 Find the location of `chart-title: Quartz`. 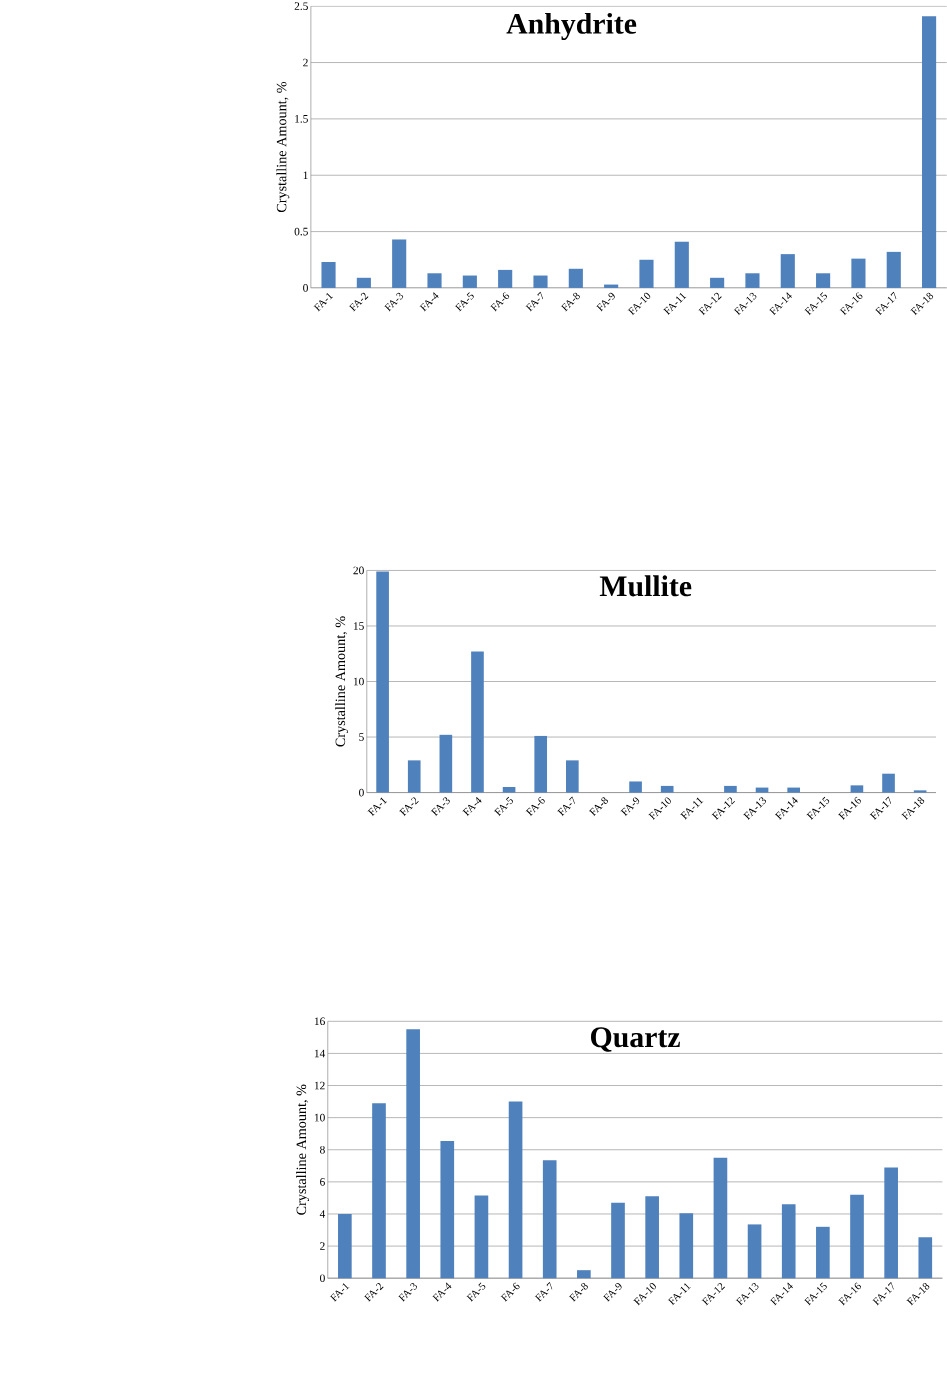

chart-title: Quartz is located at coordinates (635, 1039).